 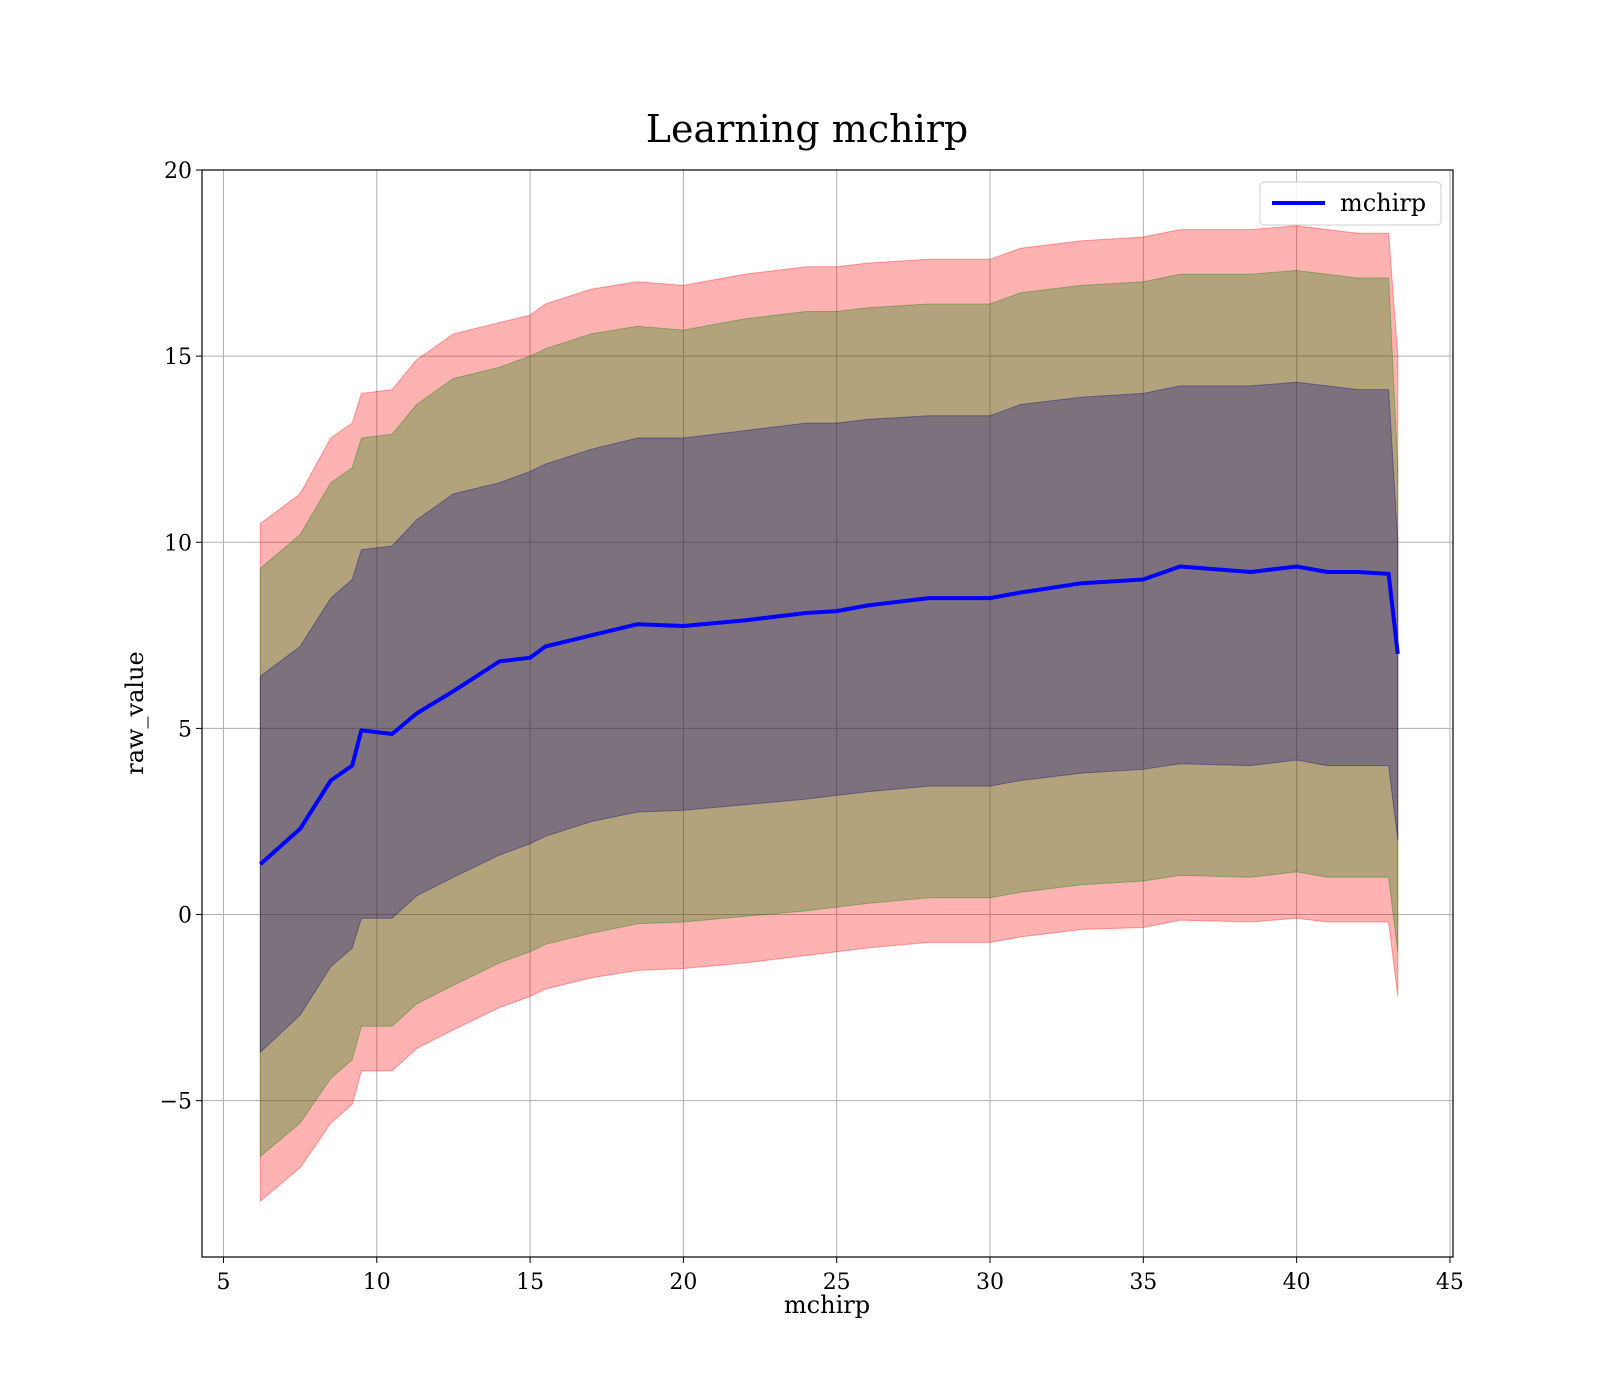 I want to click on x-axis-label: mchirp, so click(x=827, y=1305).